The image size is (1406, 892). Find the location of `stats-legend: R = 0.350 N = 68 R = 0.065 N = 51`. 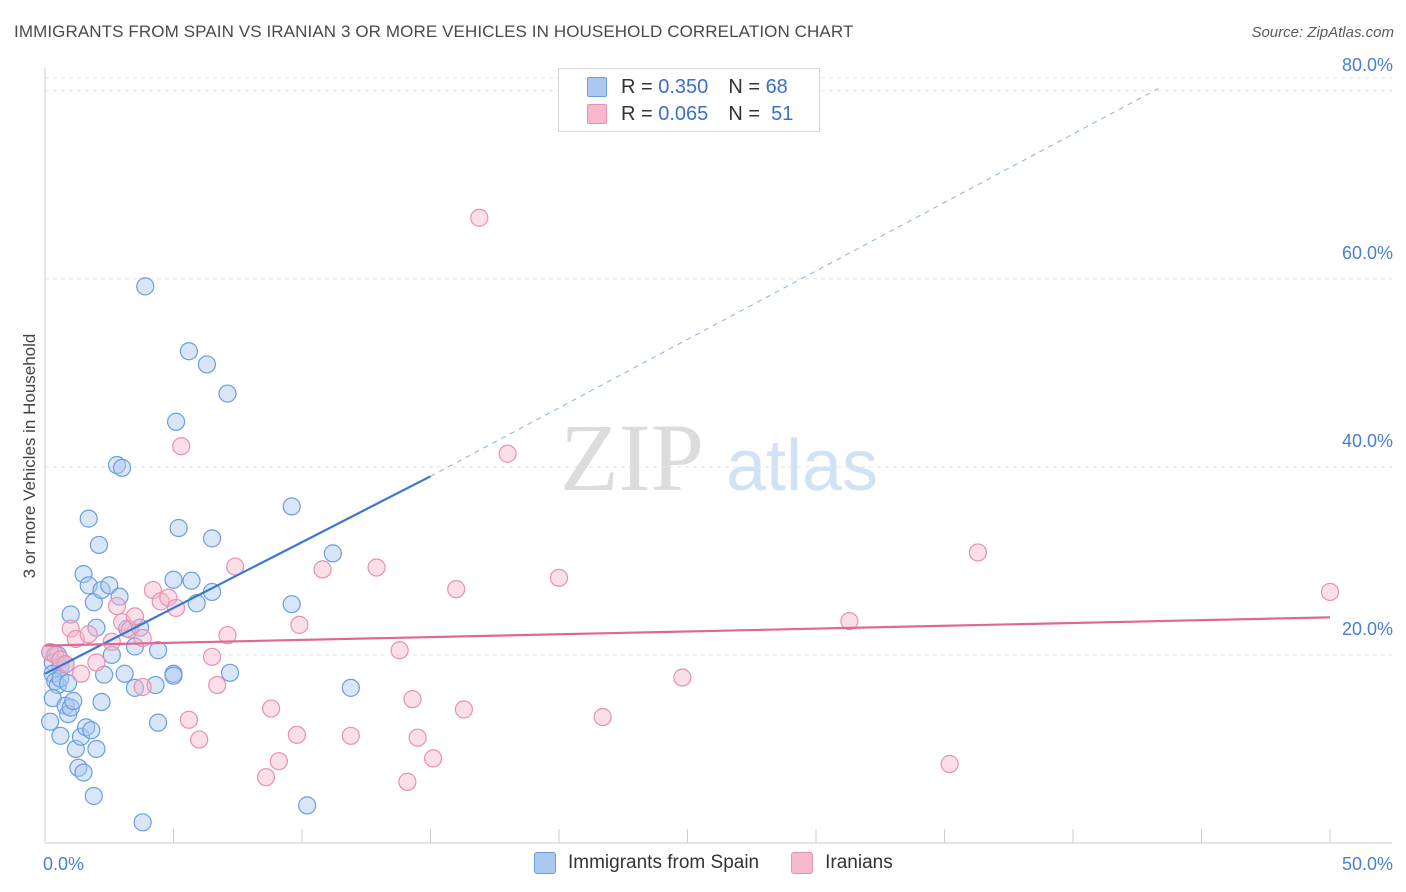

stats-legend: R = 0.350 N = 68 R = 0.065 N = 51 is located at coordinates (689, 100).